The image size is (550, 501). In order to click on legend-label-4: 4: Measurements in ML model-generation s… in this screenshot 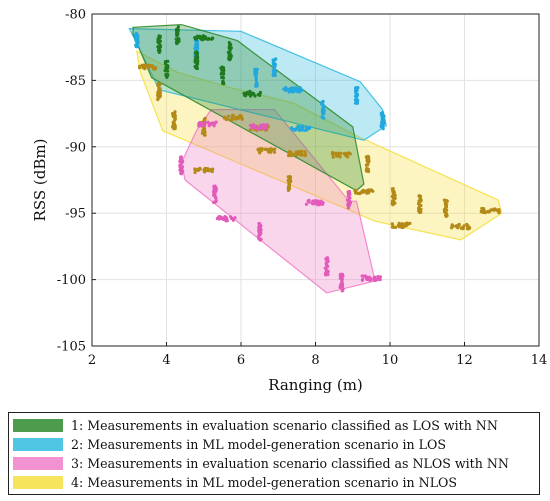, I will do `click(264, 482)`.